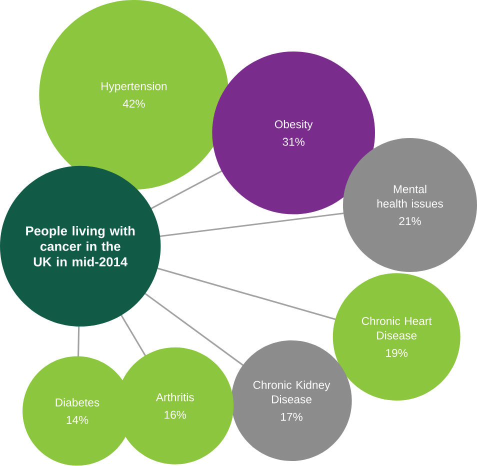 This screenshot has height=466, width=477. Describe the element at coordinates (291, 392) in the screenshot. I see `category-label: Chronic Kidney Disease` at that location.